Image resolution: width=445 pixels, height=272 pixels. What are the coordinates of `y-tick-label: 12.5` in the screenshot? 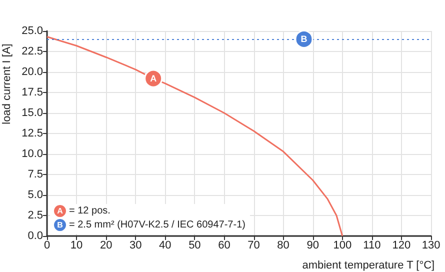 It's located at (32, 134).